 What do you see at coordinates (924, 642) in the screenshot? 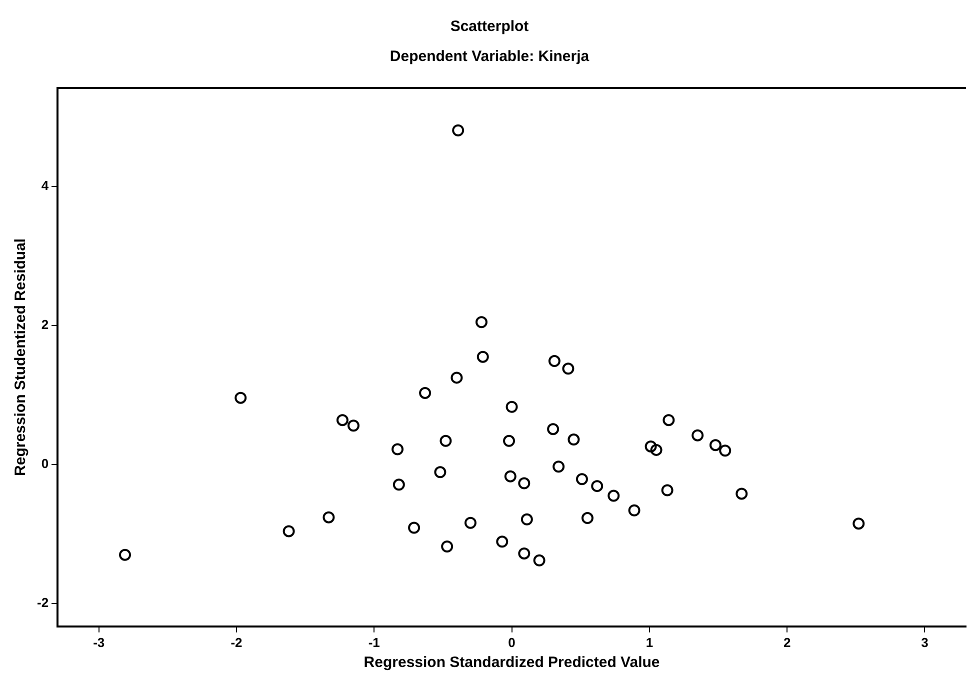
I see `x-tick-label: 3` at bounding box center [924, 642].